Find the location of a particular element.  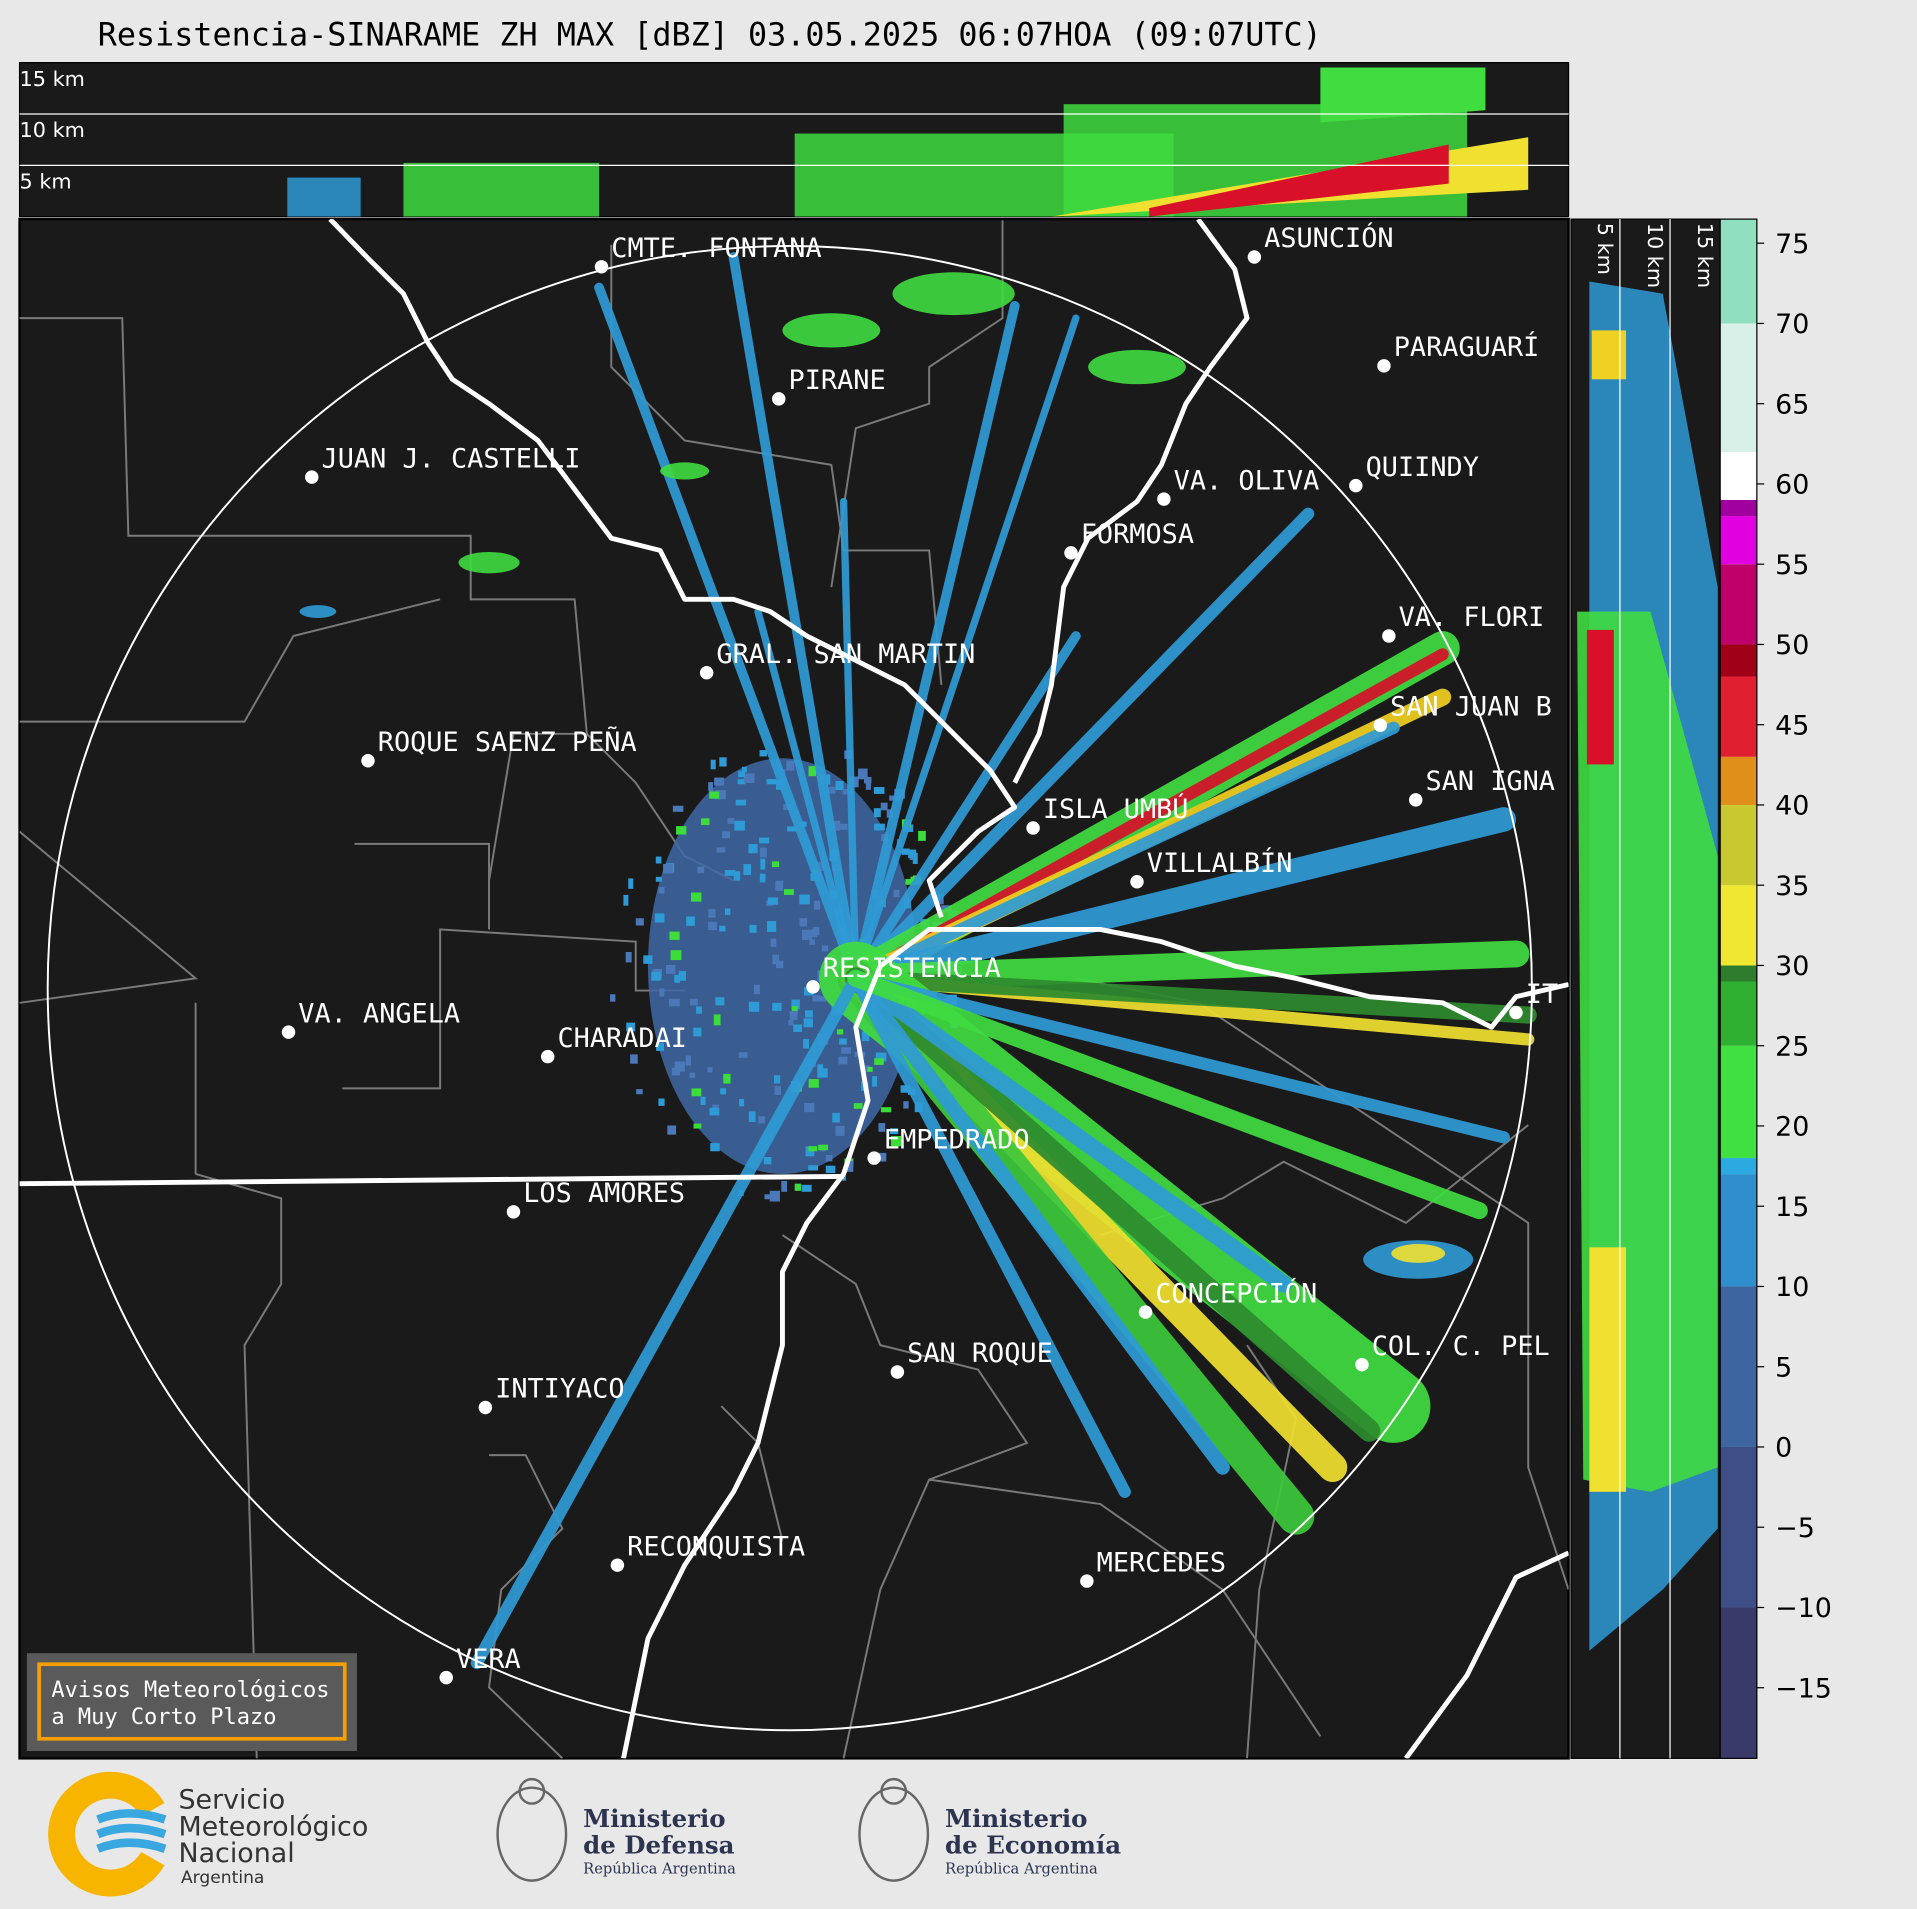

colorbar-tick-label: 45 is located at coordinates (1792, 725).